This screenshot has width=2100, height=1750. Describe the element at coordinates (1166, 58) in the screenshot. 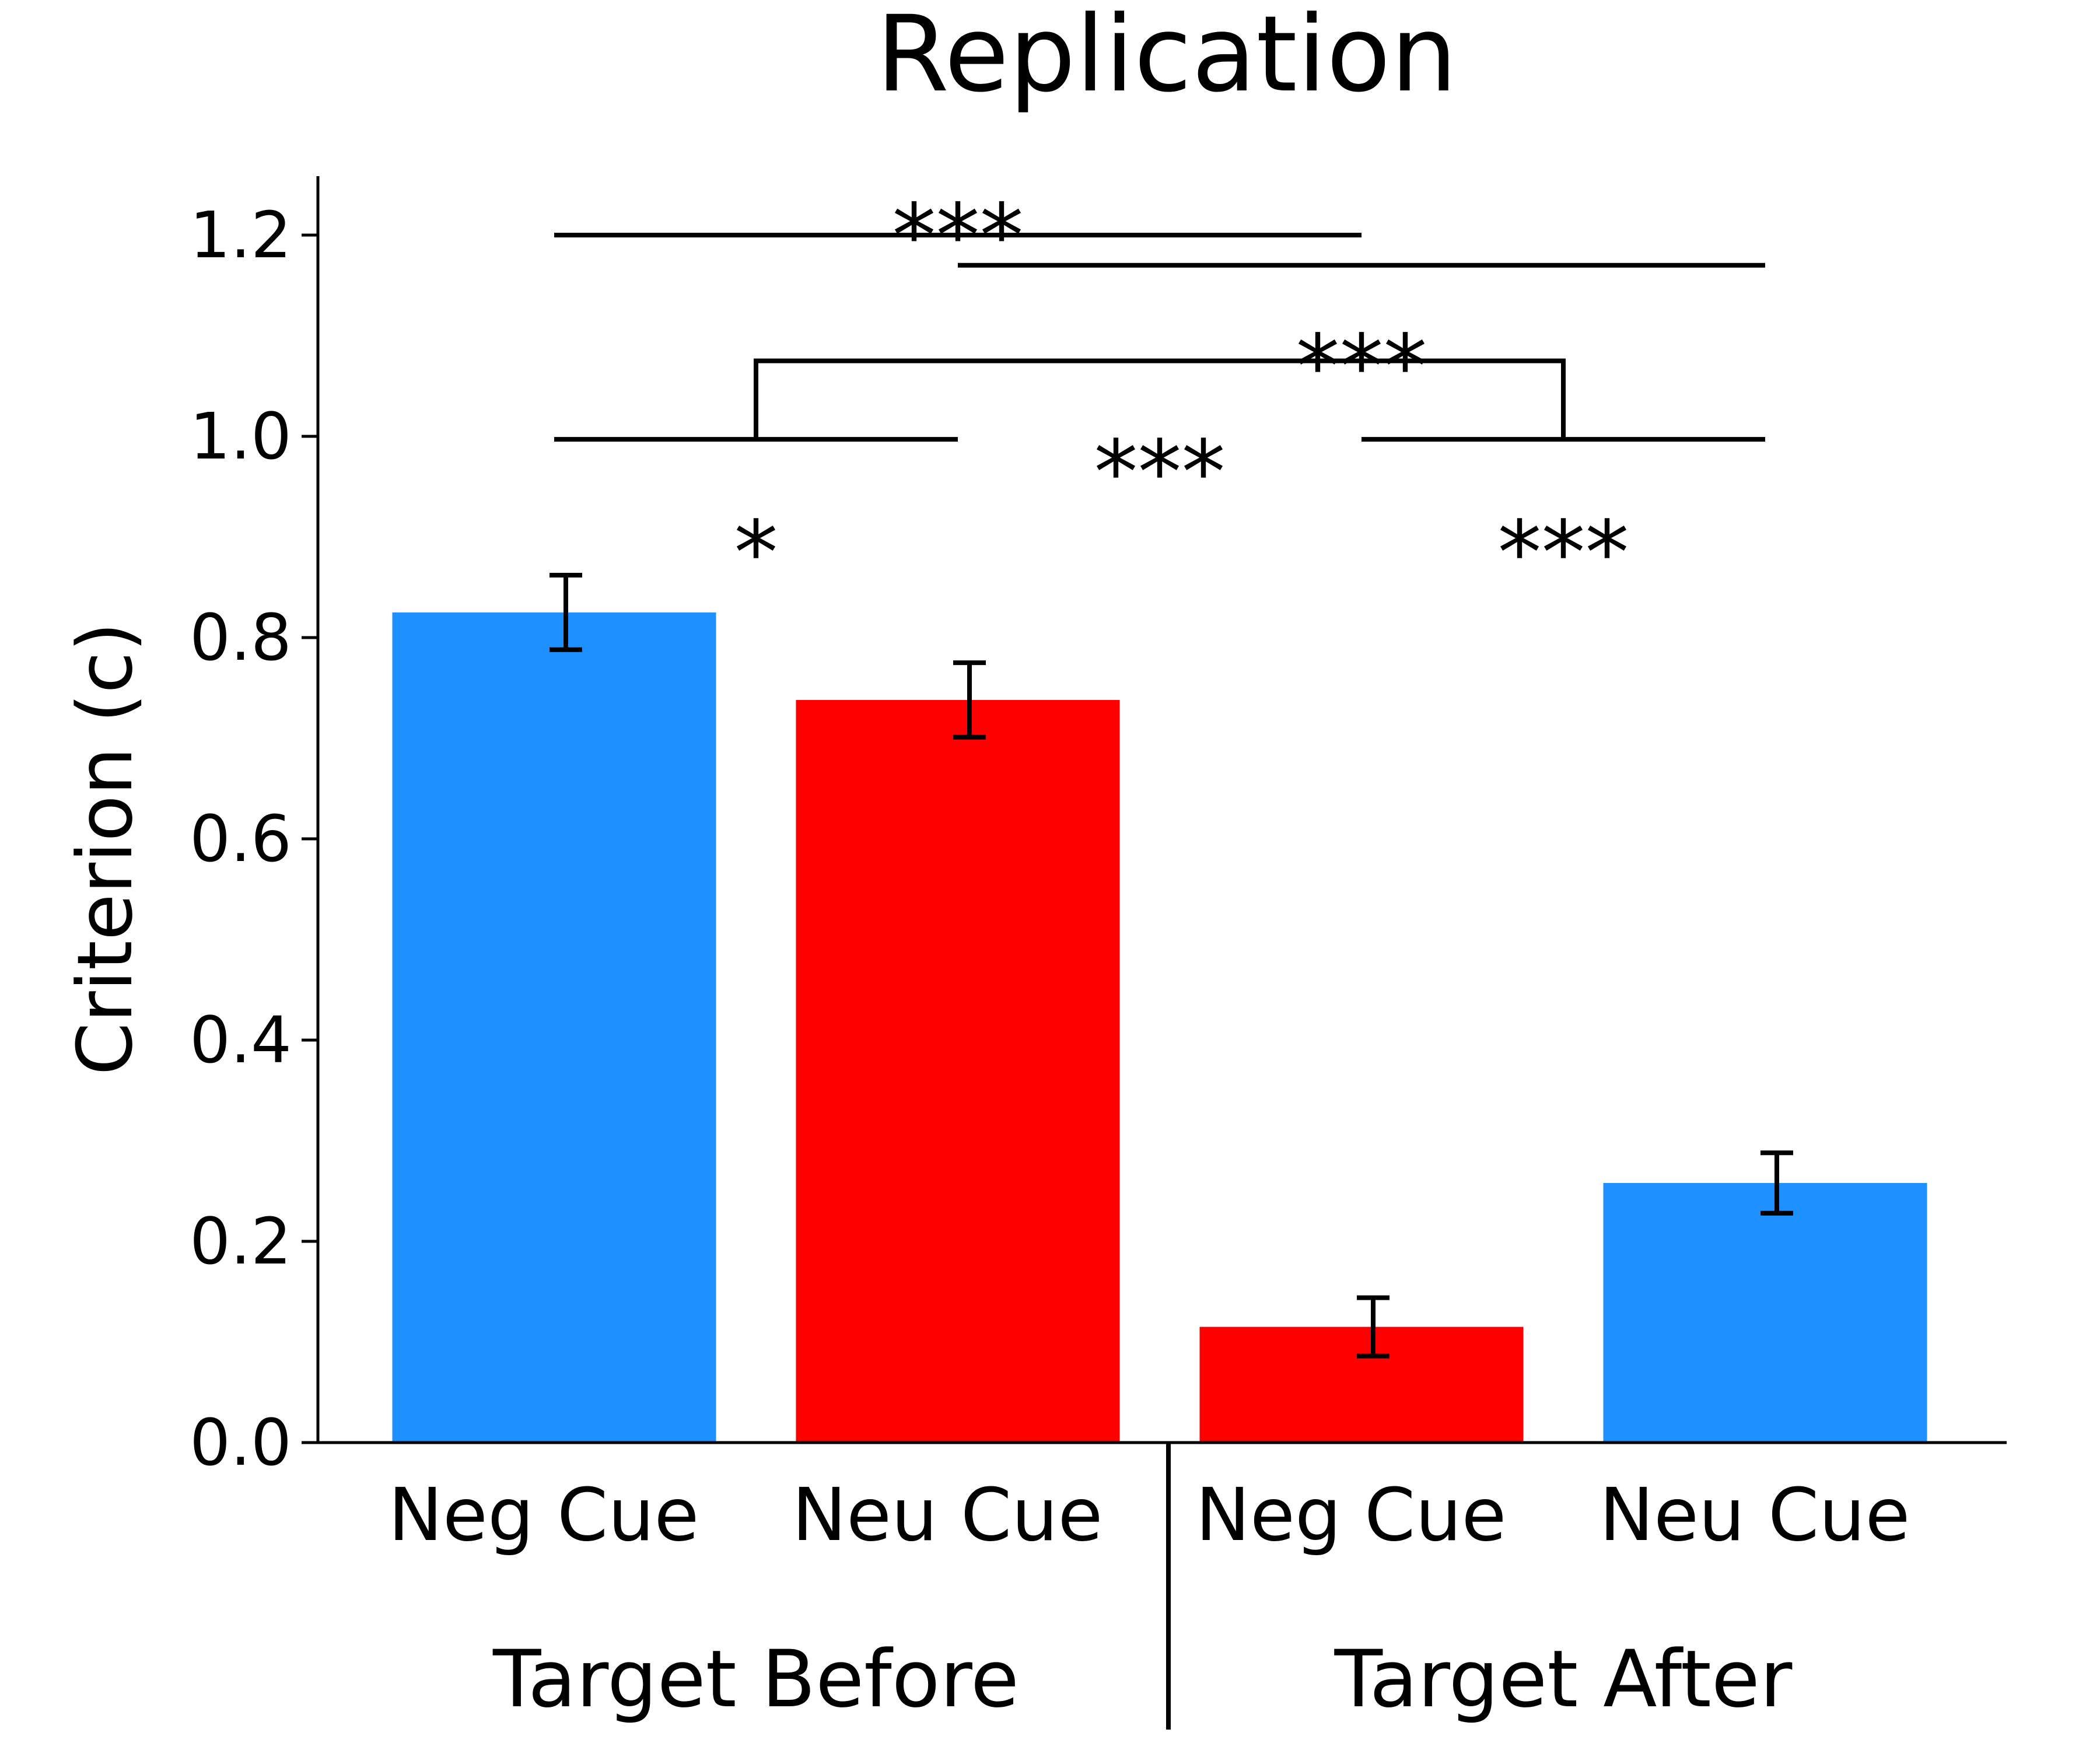

I see `chart-title: Replication` at that location.